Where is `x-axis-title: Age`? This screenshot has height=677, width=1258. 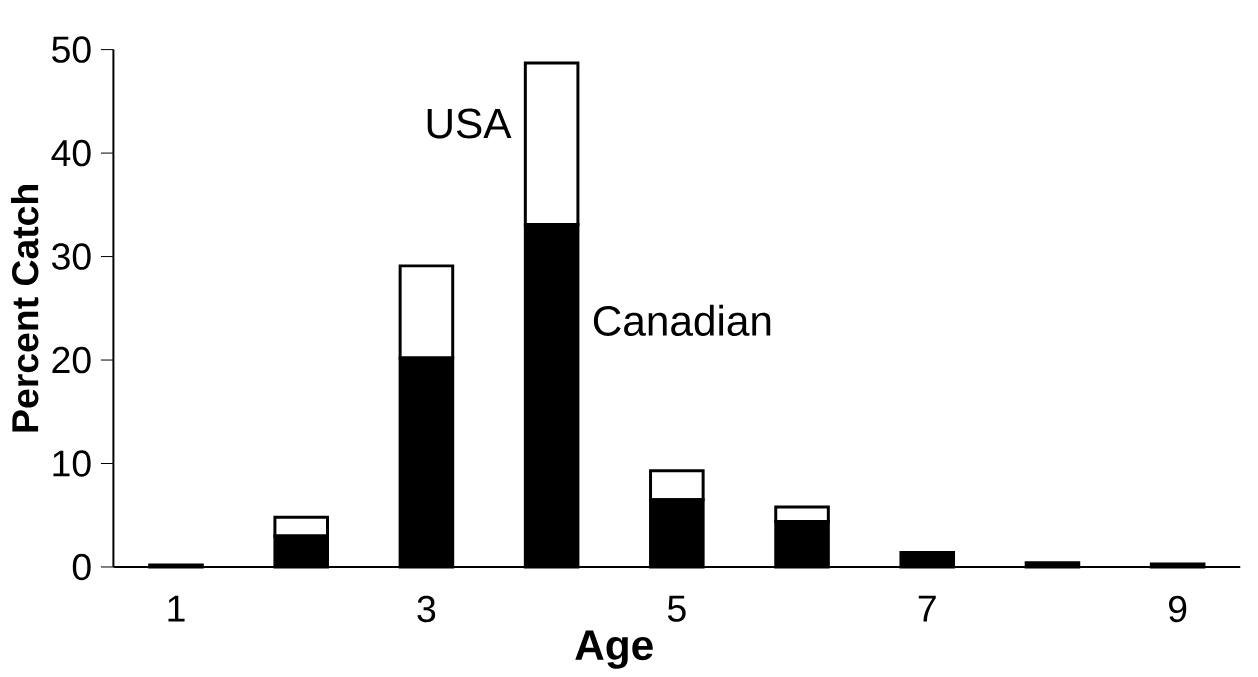 x-axis-title: Age is located at coordinates (614, 649).